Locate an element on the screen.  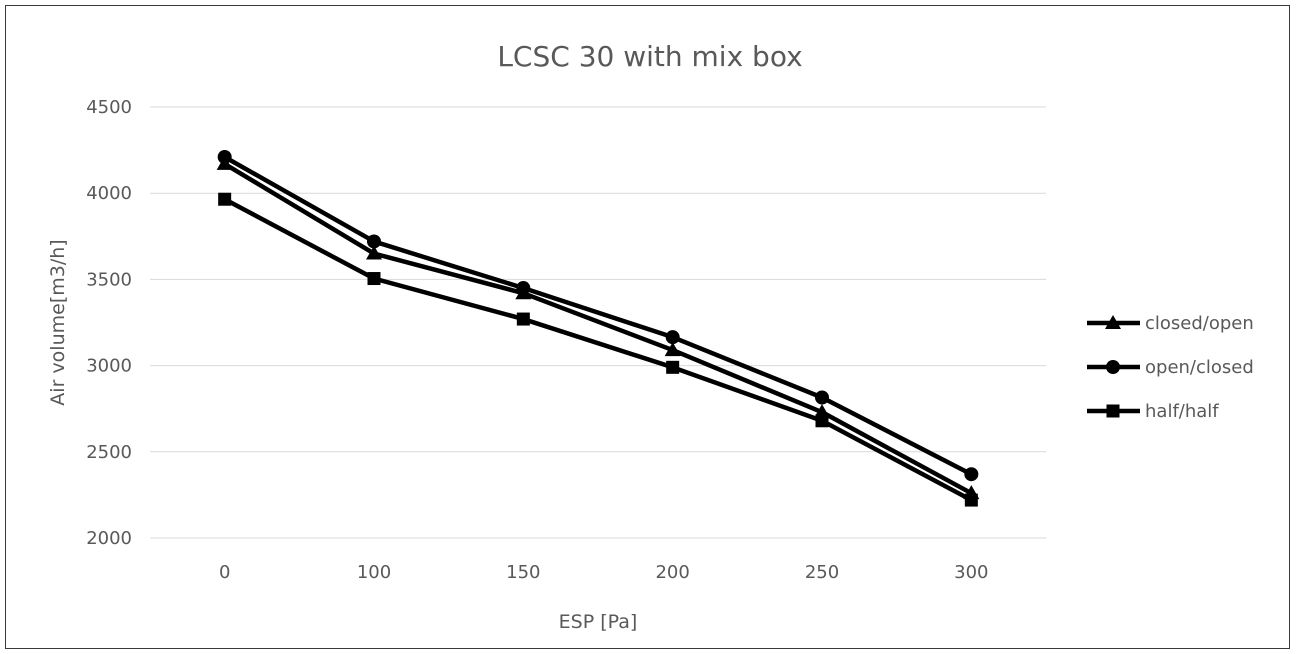
x-tick-label: 100 is located at coordinates (374, 572).